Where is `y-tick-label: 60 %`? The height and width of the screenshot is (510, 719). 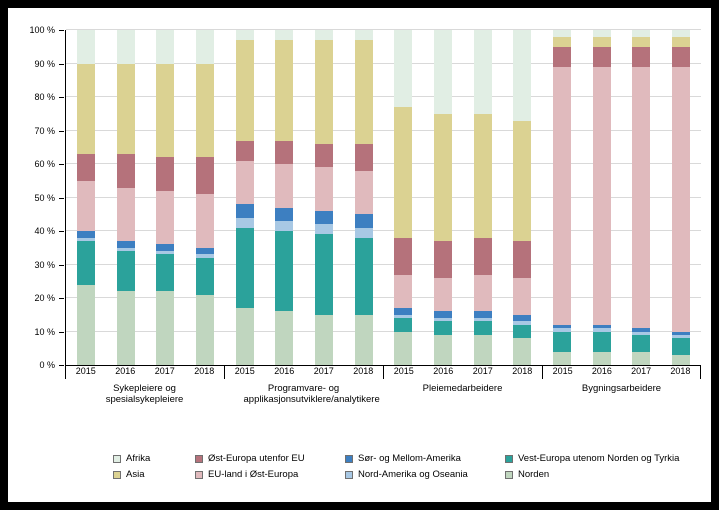
y-tick-label: 60 % is located at coordinates (49, 164).